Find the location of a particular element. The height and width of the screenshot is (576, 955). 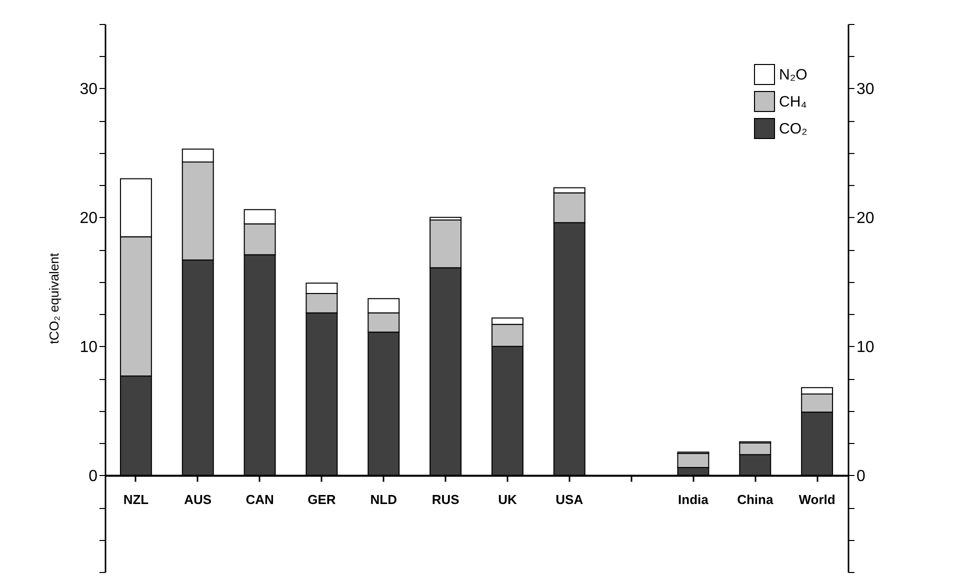

y-tick-label: 0 is located at coordinates (93, 476).